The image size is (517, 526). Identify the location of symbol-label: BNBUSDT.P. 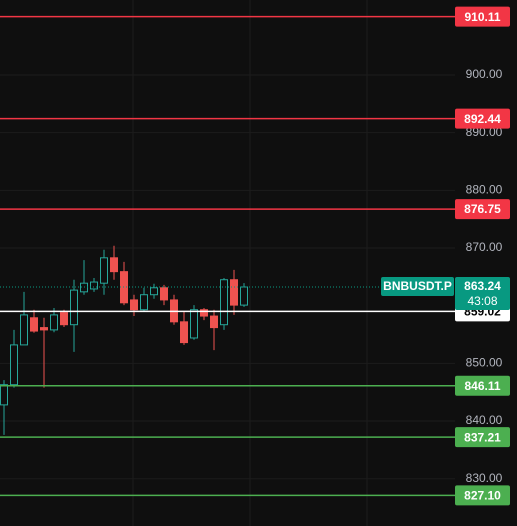
(417, 286).